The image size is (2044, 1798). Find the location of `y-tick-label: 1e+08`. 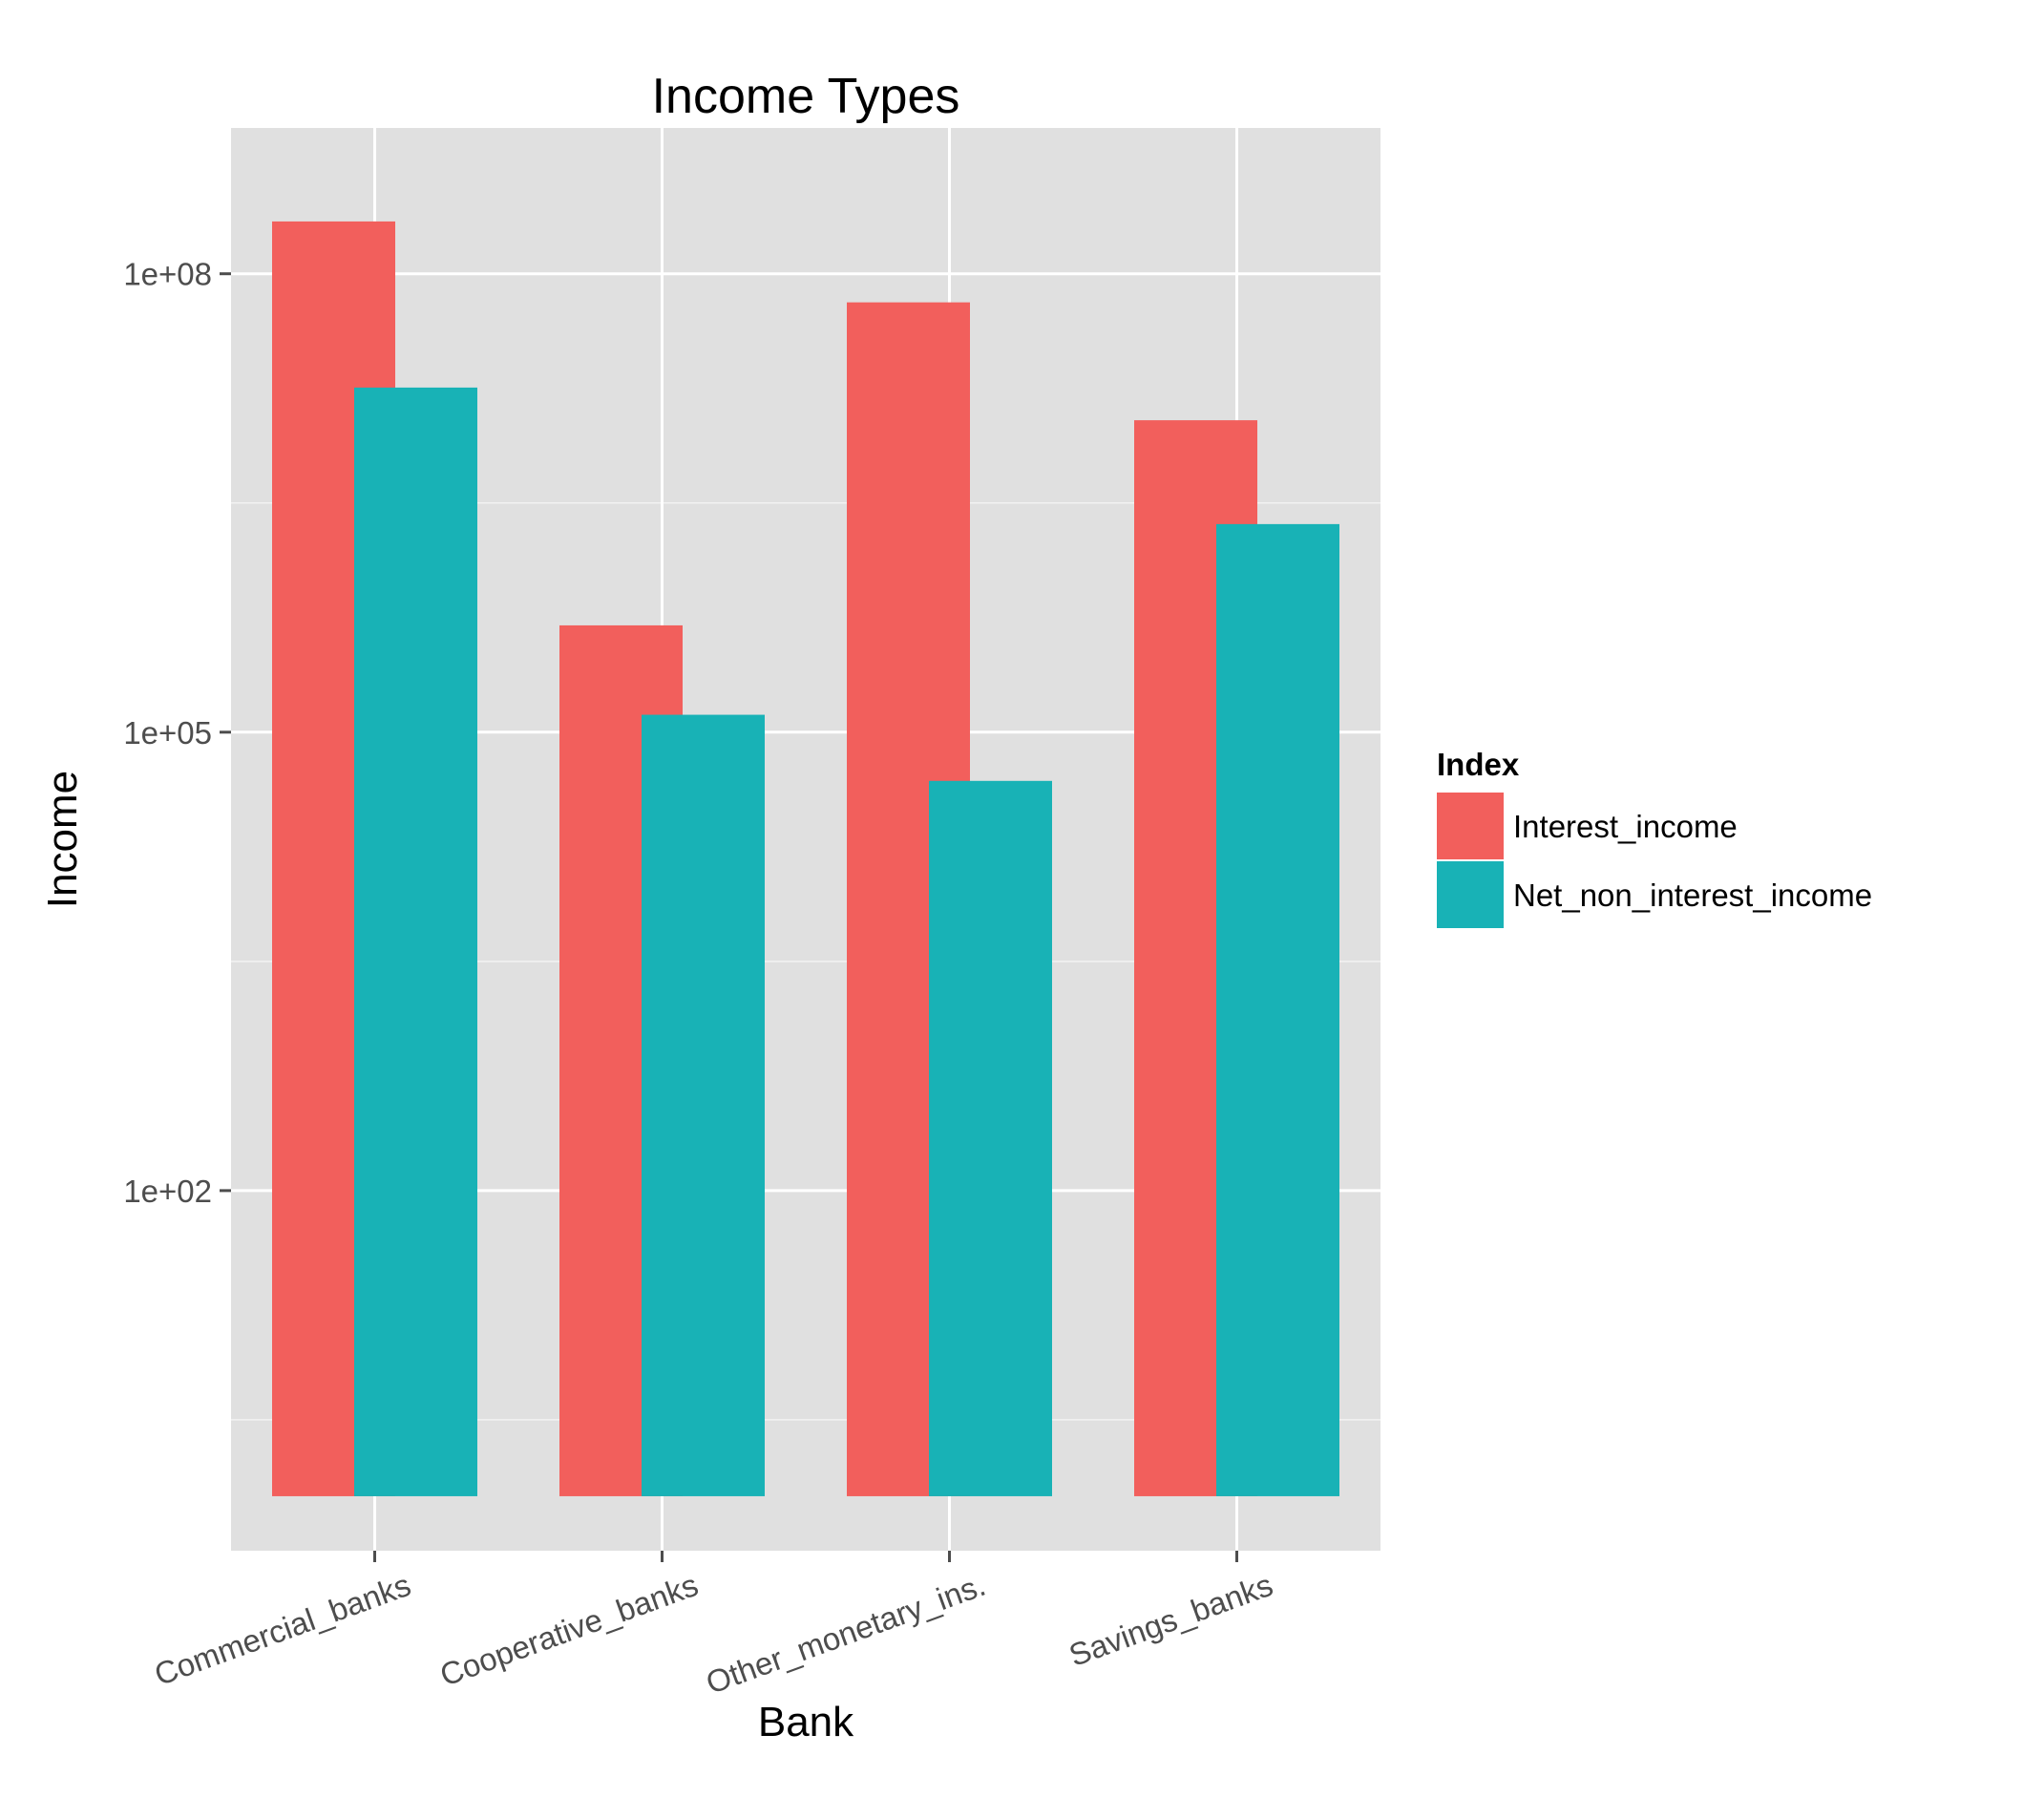

y-tick-label: 1e+08 is located at coordinates (167, 274).